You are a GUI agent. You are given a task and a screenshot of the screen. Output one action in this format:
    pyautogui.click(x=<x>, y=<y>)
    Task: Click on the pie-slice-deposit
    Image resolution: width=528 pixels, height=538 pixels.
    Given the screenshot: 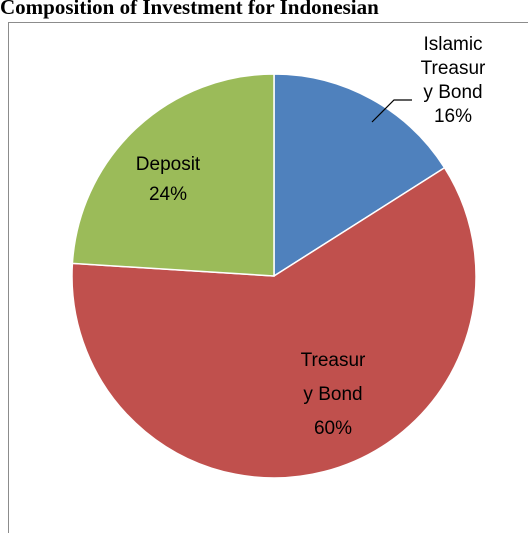 What is the action you would take?
    pyautogui.click(x=173, y=175)
    